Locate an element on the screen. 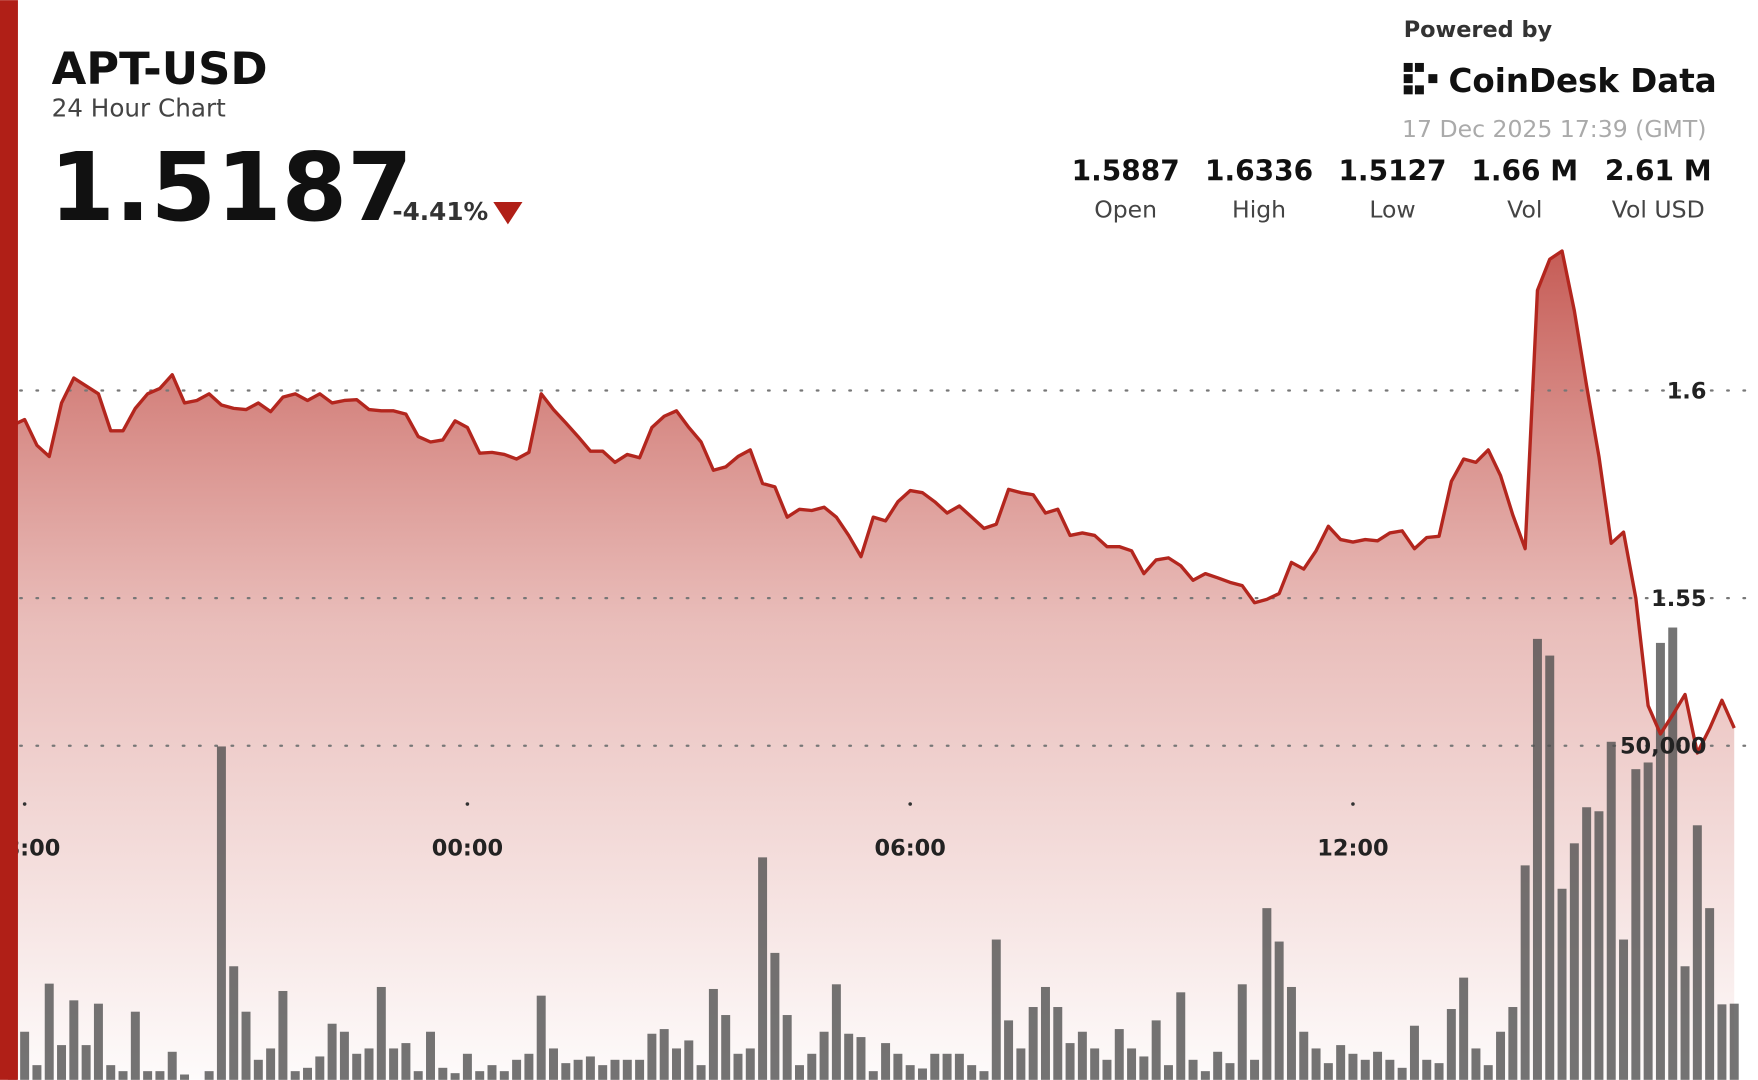 This screenshot has height=1080, width=1758. stat-value: 1.66 M is located at coordinates (1524, 171).